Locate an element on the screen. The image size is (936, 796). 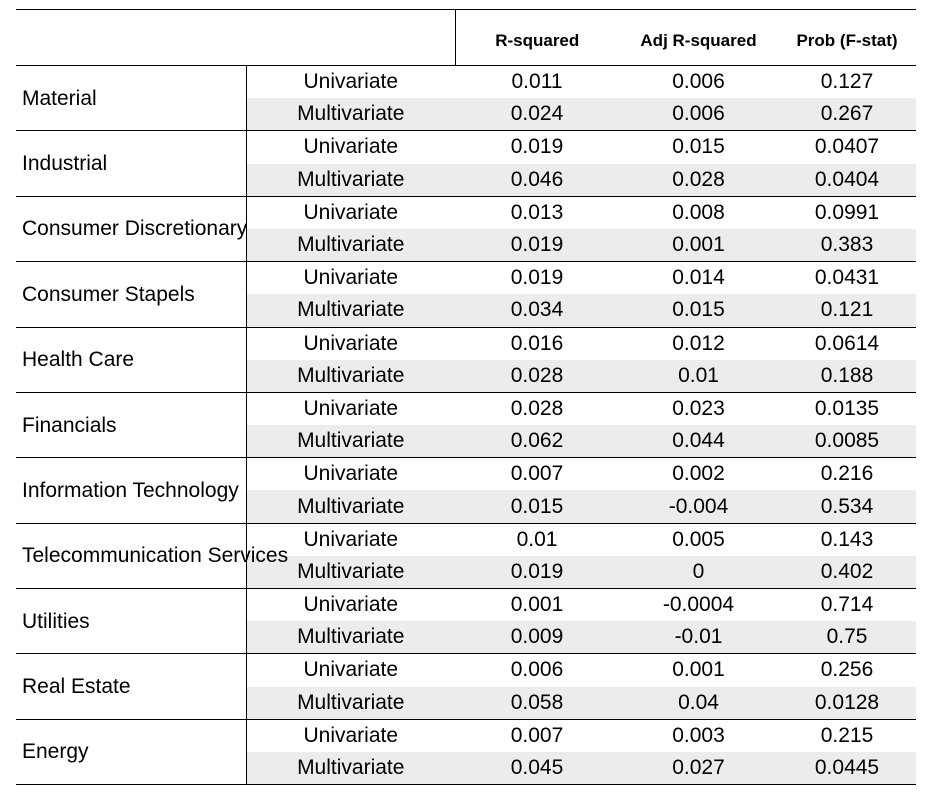
prob-f-stat-value: 0.267 is located at coordinates (847, 115).